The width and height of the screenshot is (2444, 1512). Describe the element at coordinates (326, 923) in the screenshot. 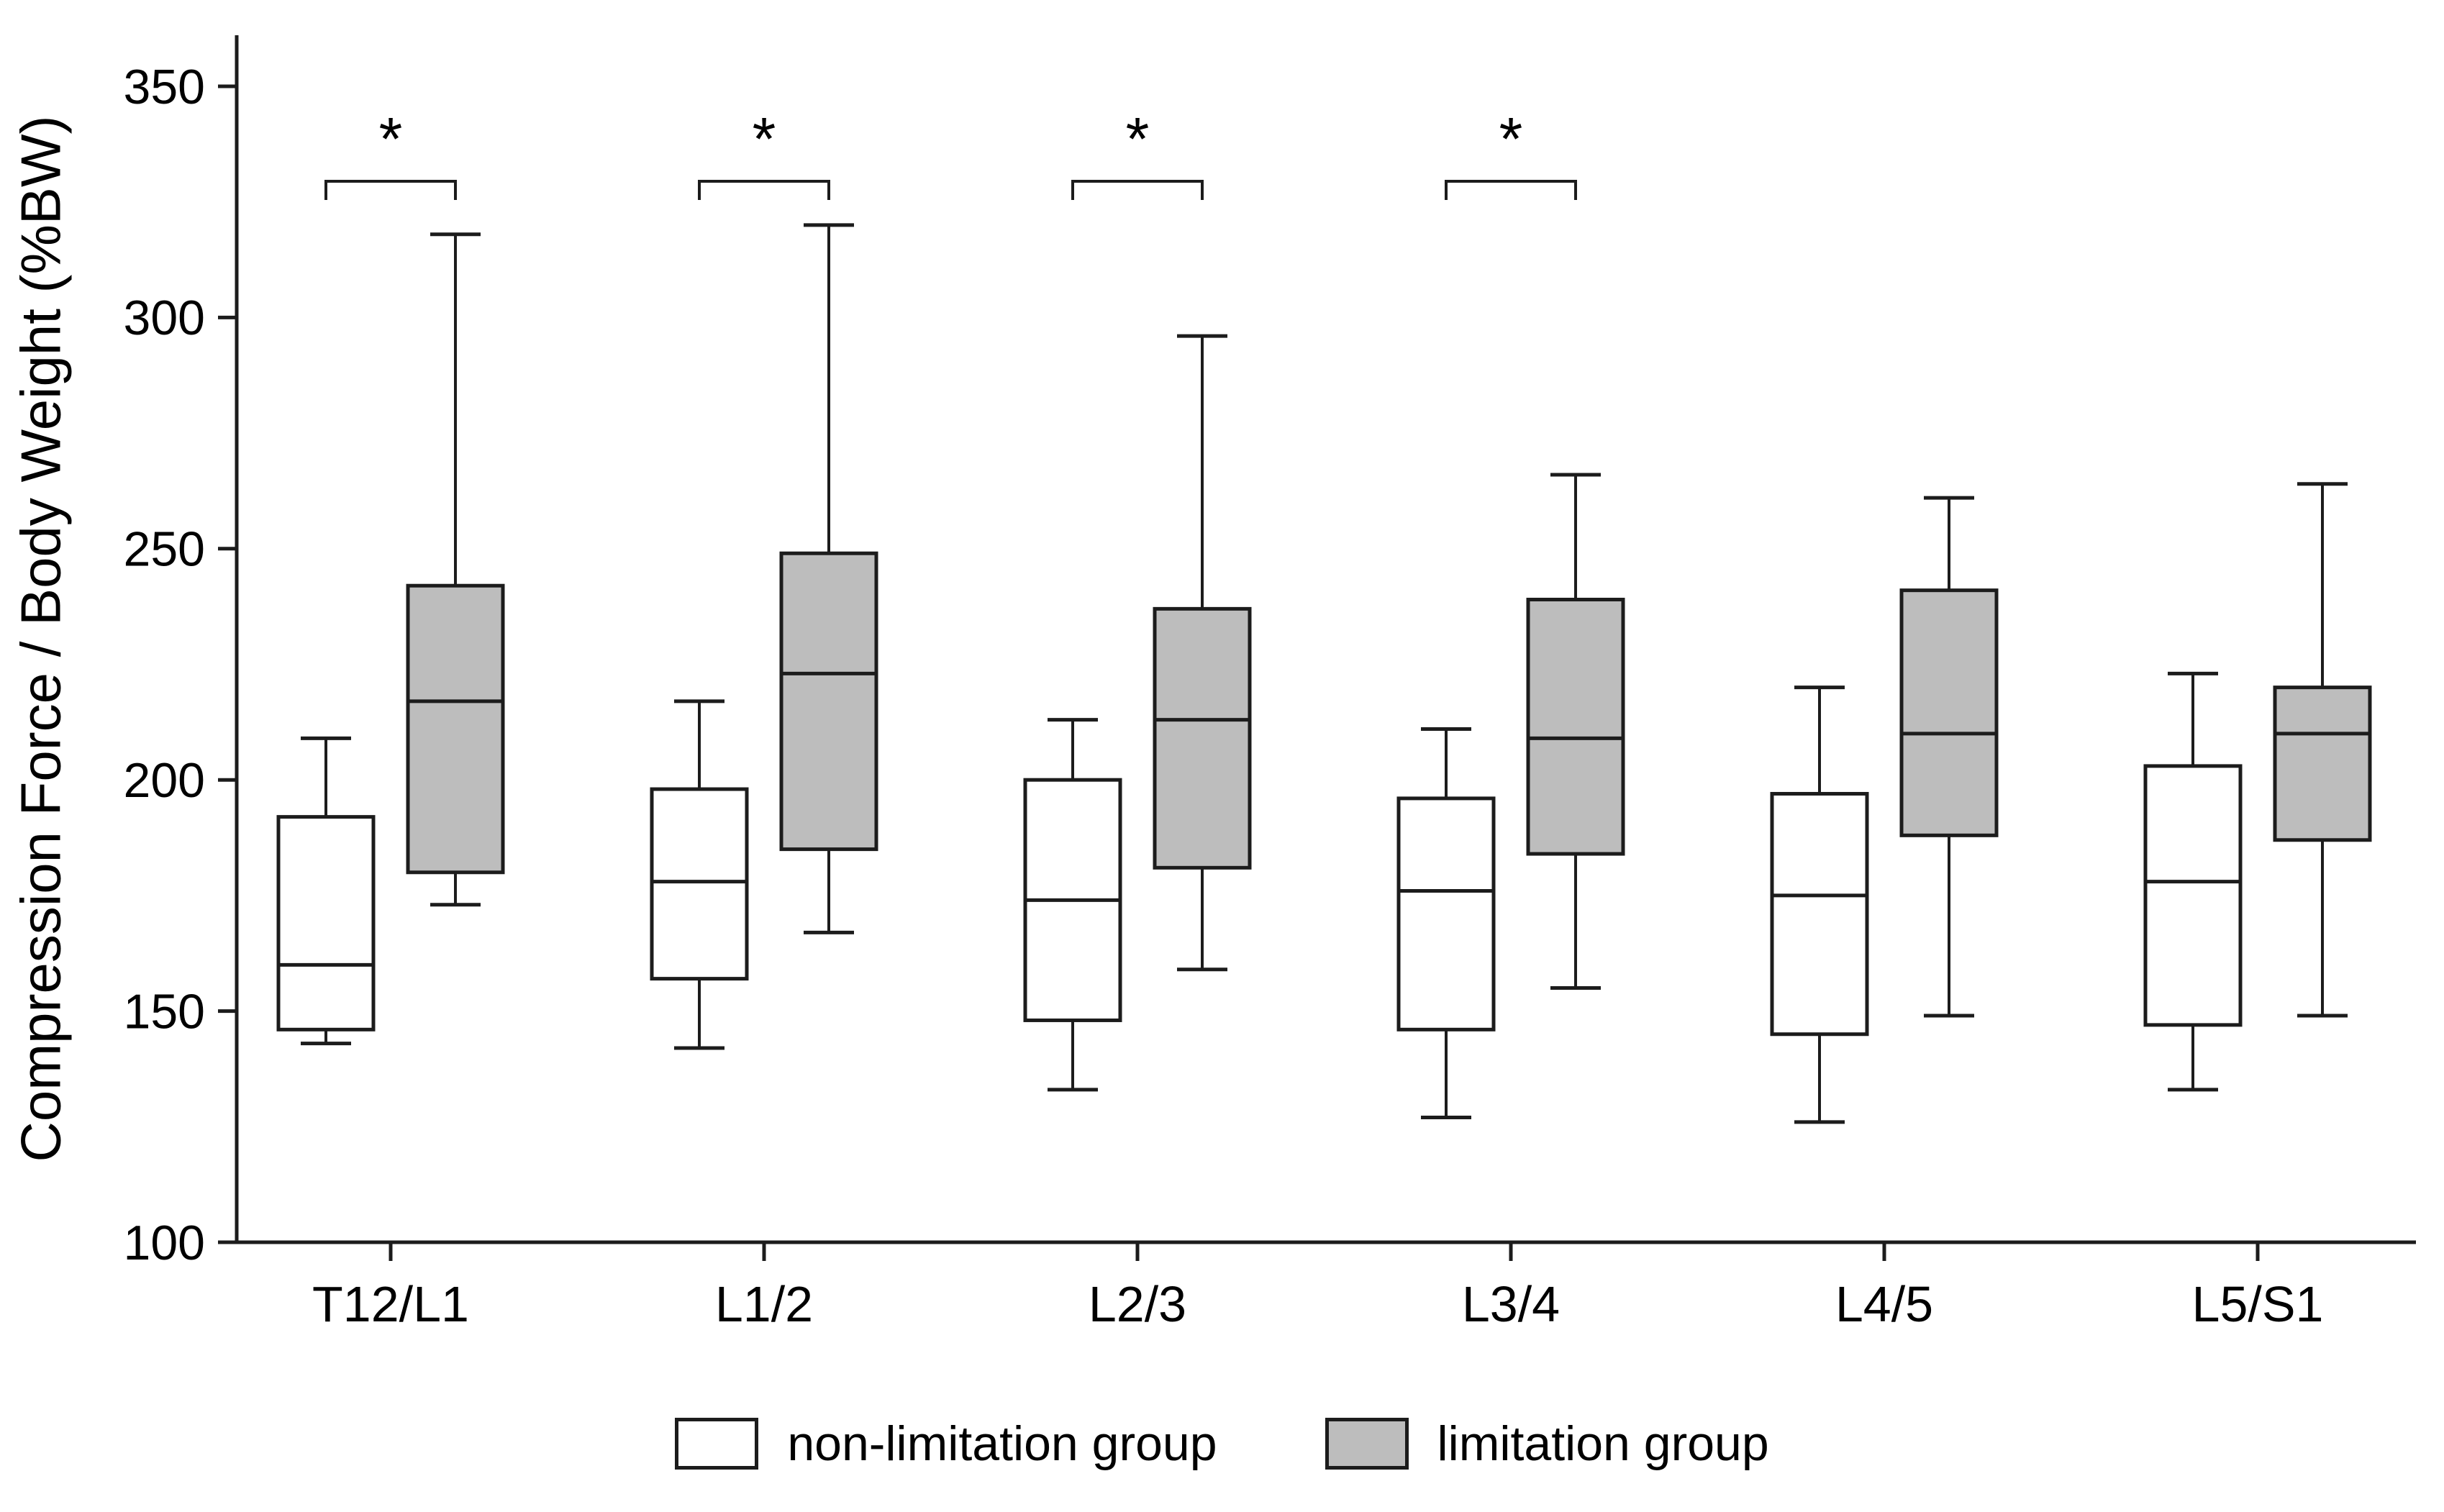

I see `box-non-limitation-T12/L1` at that location.